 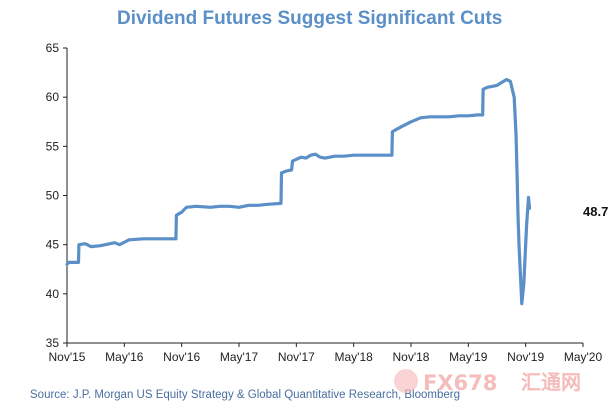 What do you see at coordinates (406, 381) in the screenshot?
I see `watermark-logo-icon` at bounding box center [406, 381].